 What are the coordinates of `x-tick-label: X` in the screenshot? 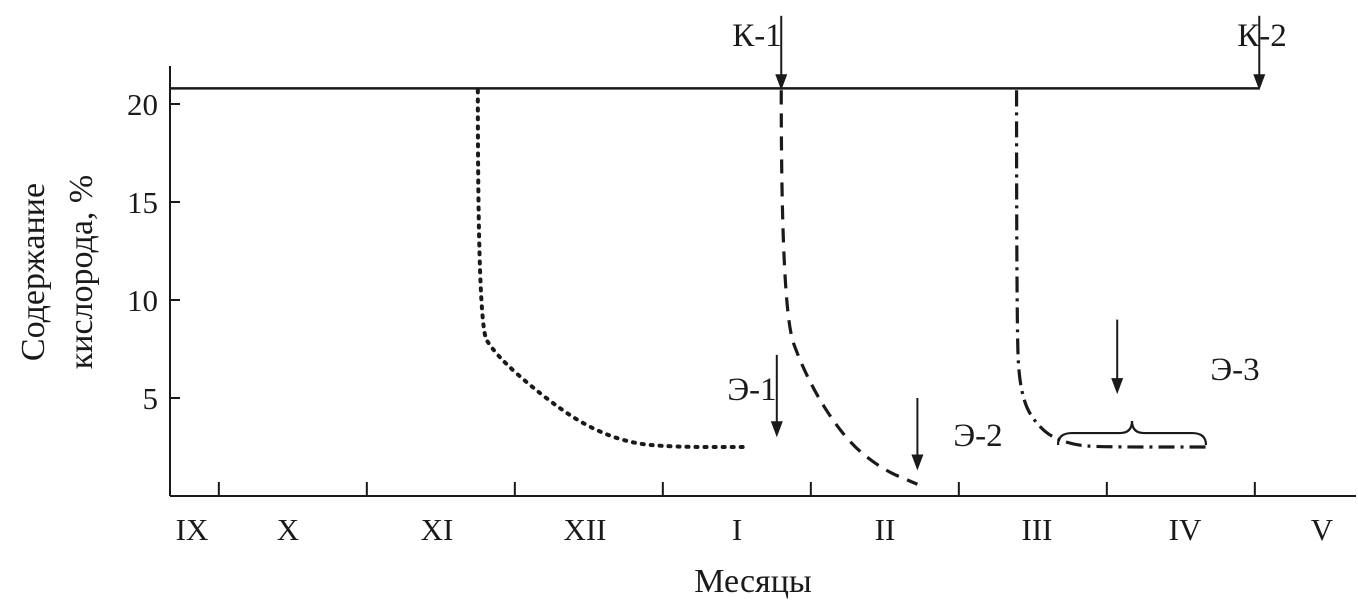 It's located at (288, 529).